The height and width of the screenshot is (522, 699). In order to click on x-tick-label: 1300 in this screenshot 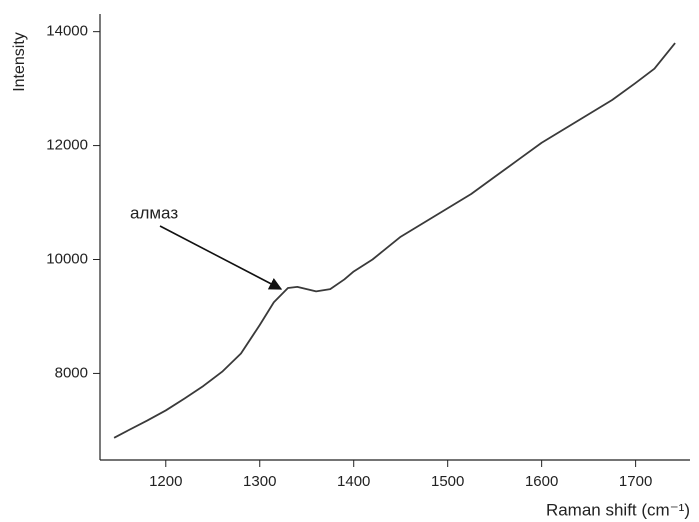, I will do `click(259, 481)`.